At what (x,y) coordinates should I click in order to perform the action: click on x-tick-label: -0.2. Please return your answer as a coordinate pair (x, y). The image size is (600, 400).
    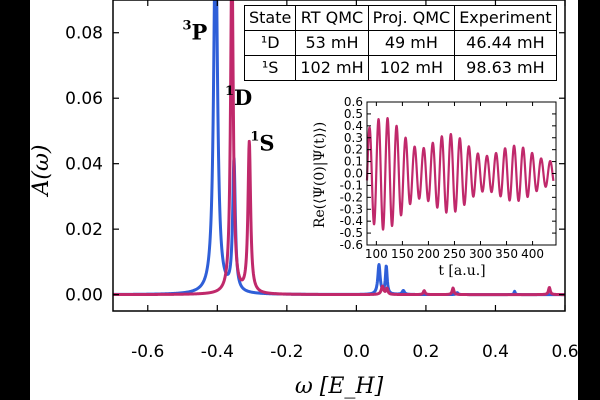
    Looking at the image, I should click on (286, 352).